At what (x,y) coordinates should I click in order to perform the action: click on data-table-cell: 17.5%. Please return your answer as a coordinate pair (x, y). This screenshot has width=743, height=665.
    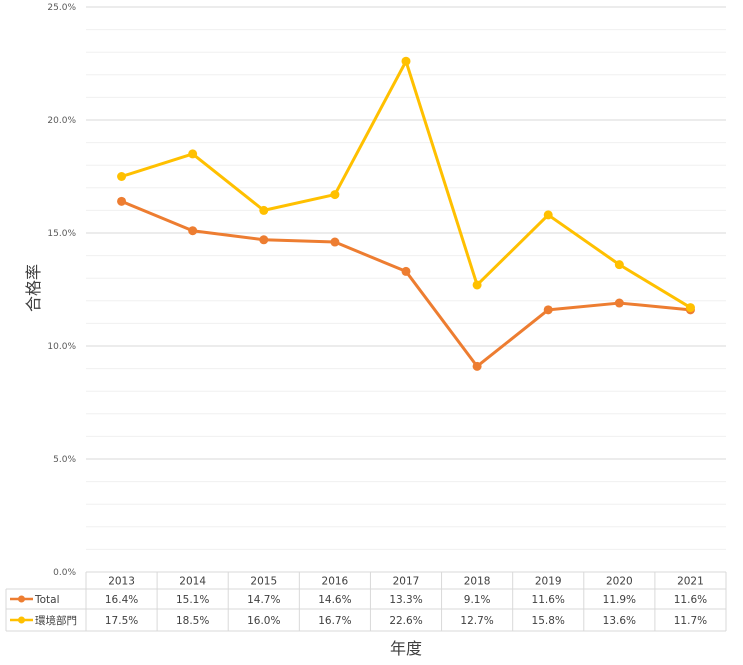
    Looking at the image, I should click on (121, 621).